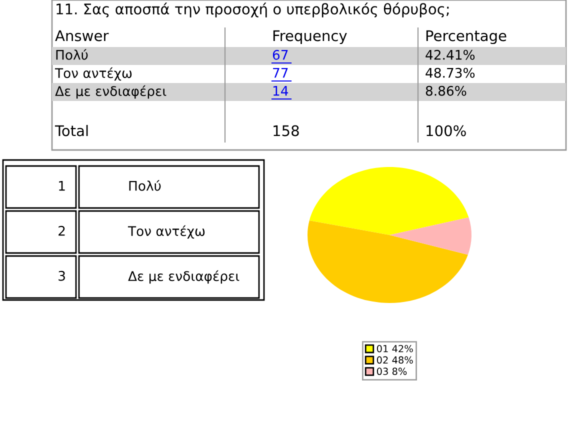 This screenshot has width=573, height=431. Describe the element at coordinates (82, 36) in the screenshot. I see `text: Answer` at that location.